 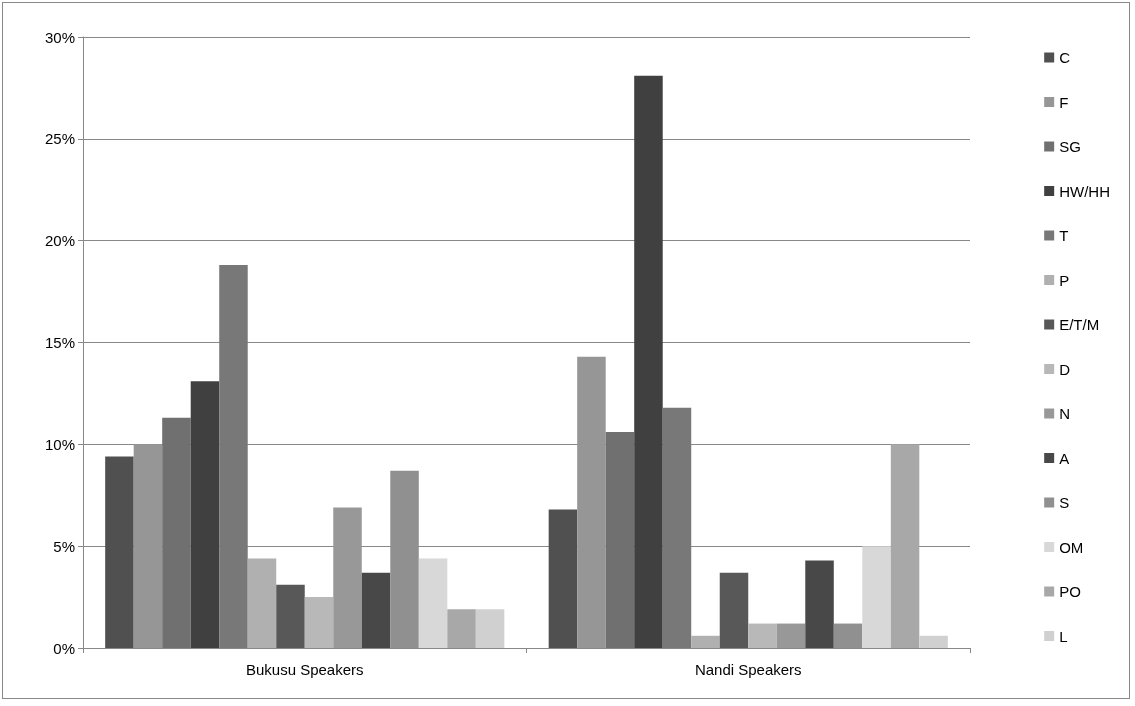 I want to click on legend-label: D, so click(x=1065, y=369).